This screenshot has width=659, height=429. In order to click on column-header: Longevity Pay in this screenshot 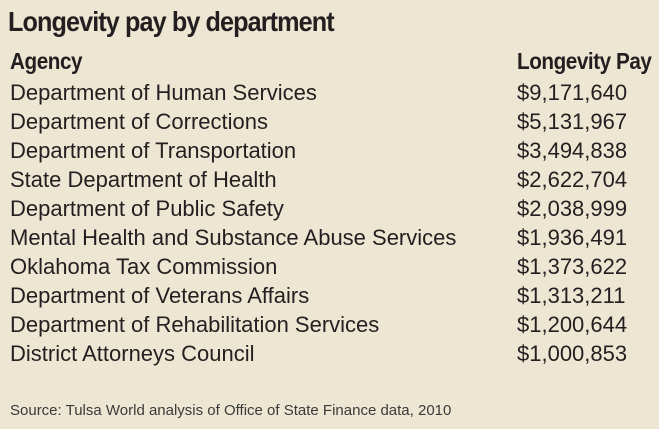, I will do `click(584, 61)`.